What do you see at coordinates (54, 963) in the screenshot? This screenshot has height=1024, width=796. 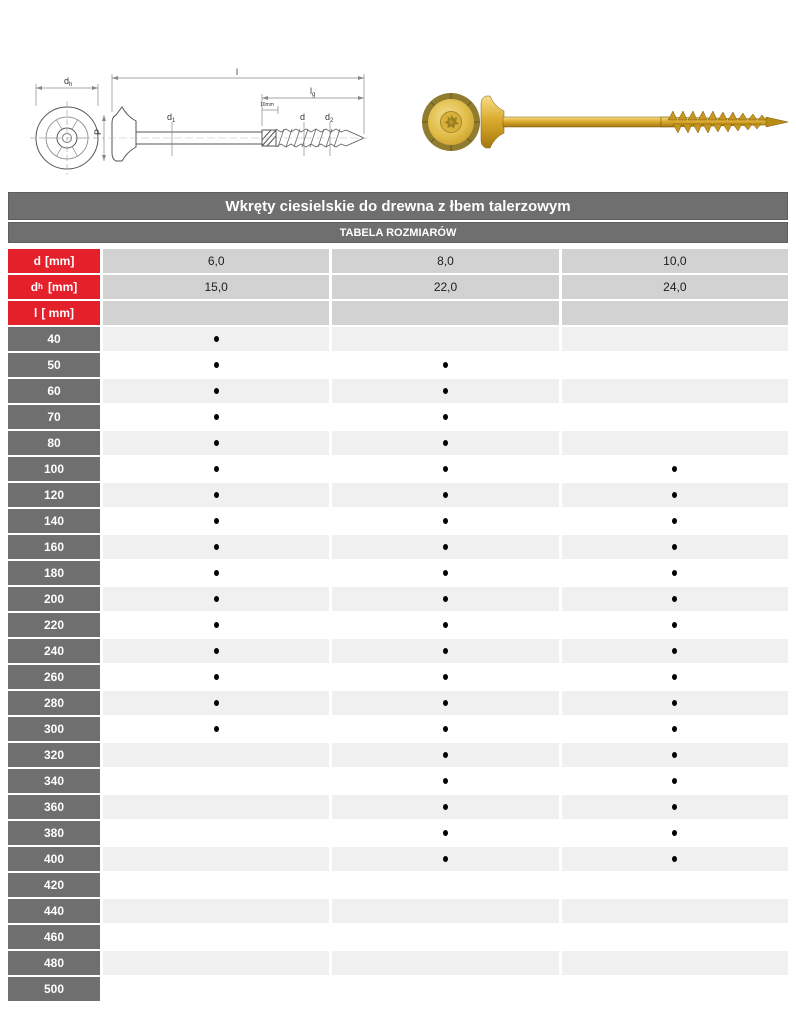 I see `length-label: 480` at bounding box center [54, 963].